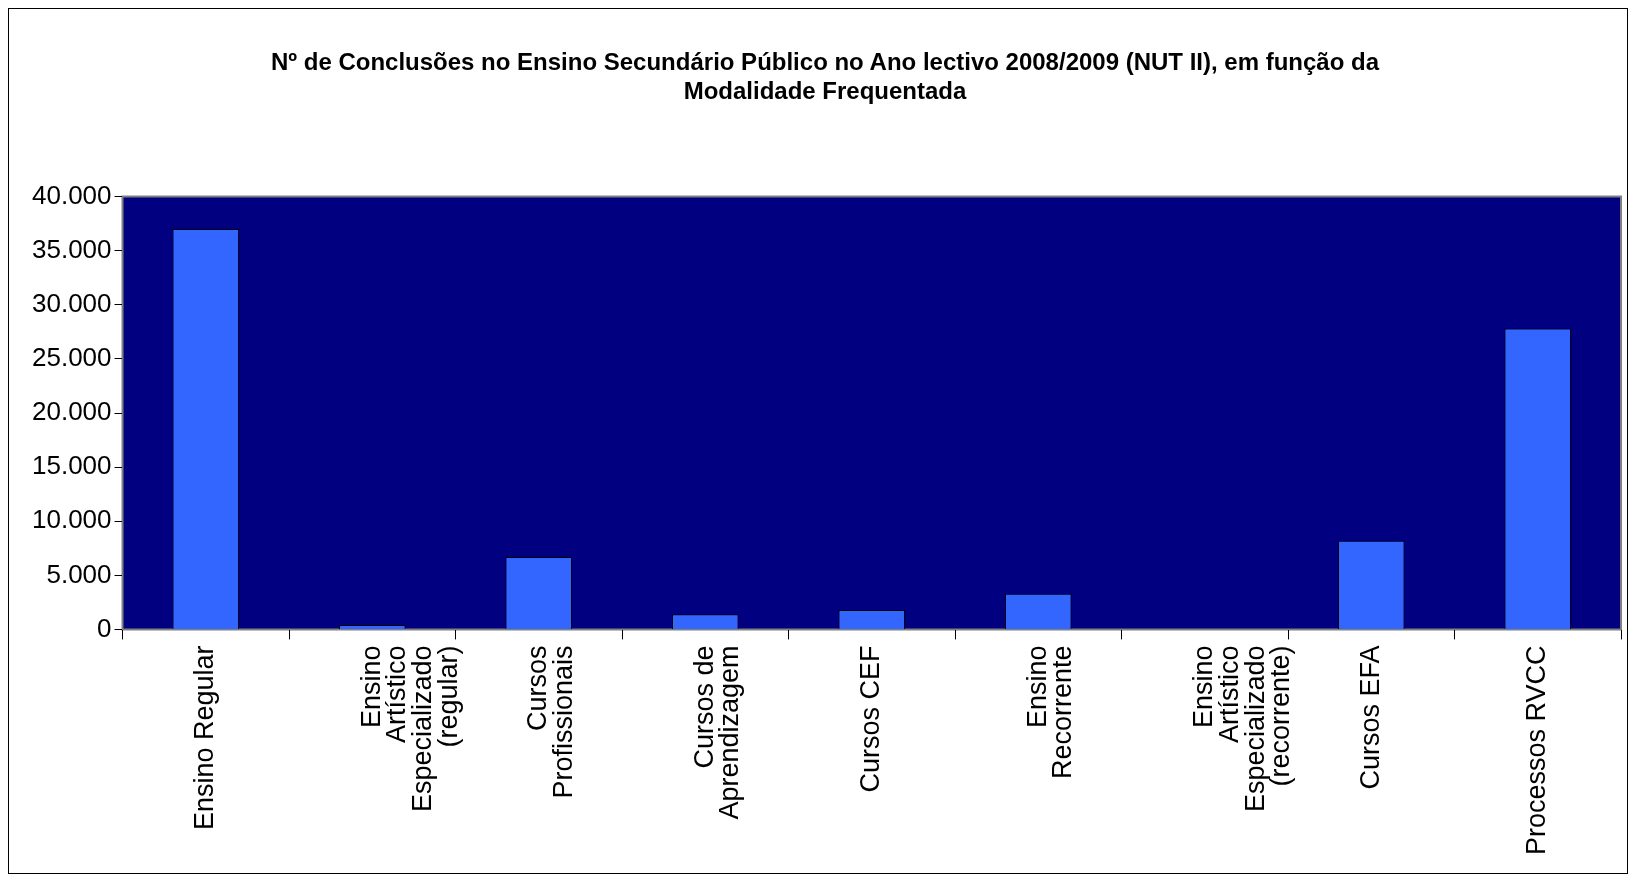  Describe the element at coordinates (71, 357) in the screenshot. I see `y-tick-label: 25.000` at that location.